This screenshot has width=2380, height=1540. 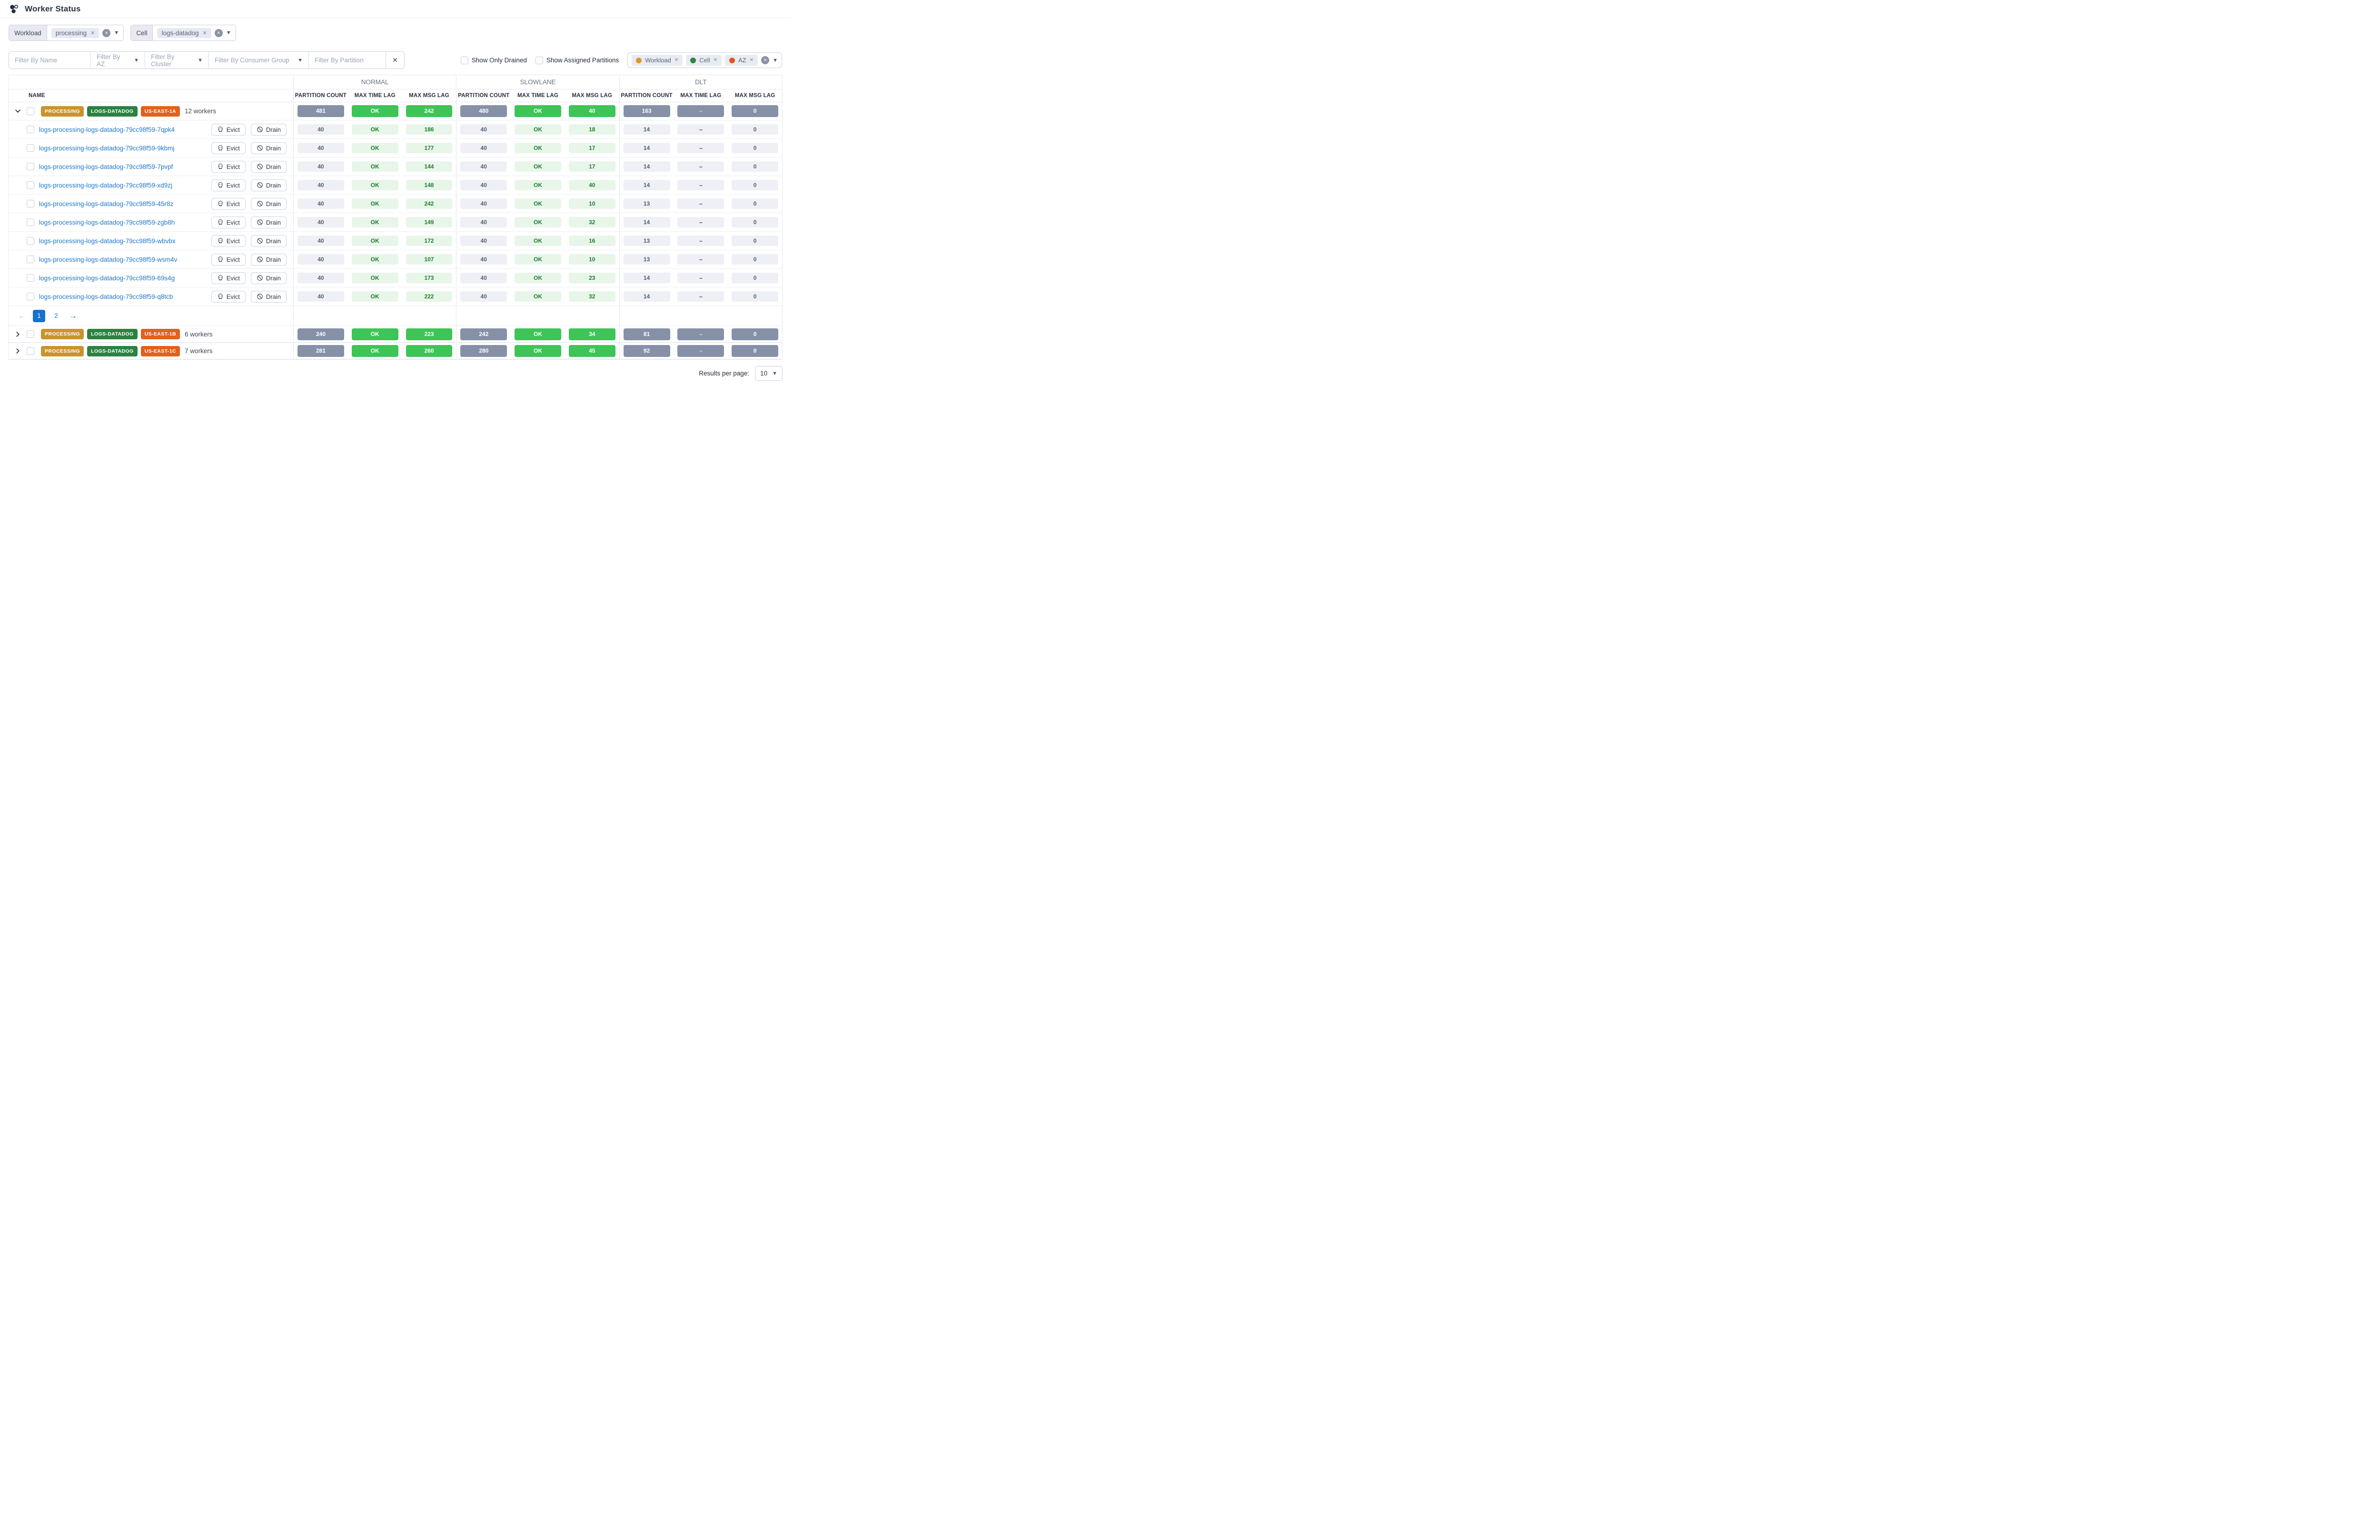 What do you see at coordinates (320, 316) in the screenshot?
I see `empty-cell` at bounding box center [320, 316].